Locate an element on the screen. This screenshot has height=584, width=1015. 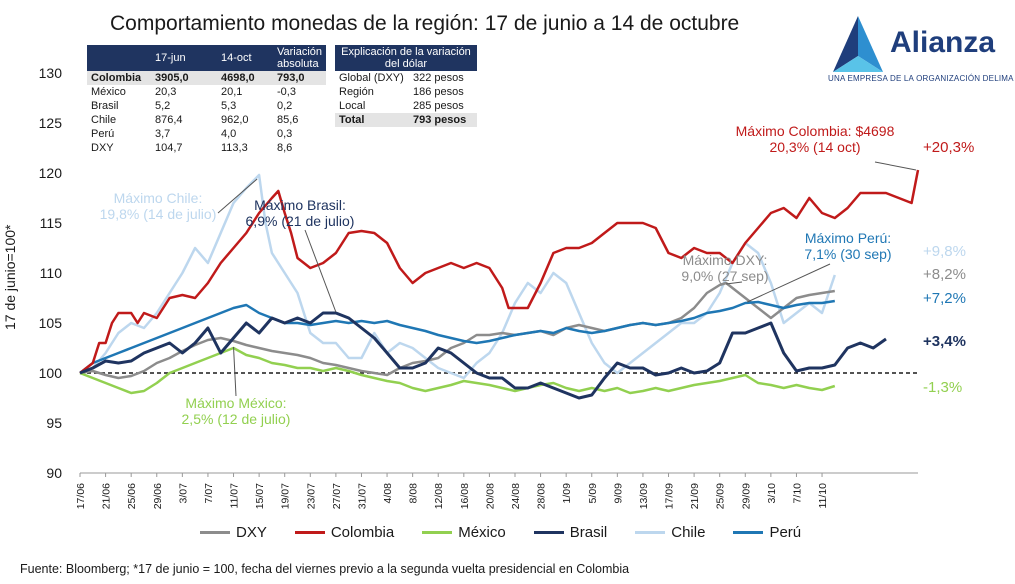
legend-label: México is located at coordinates (482, 532).